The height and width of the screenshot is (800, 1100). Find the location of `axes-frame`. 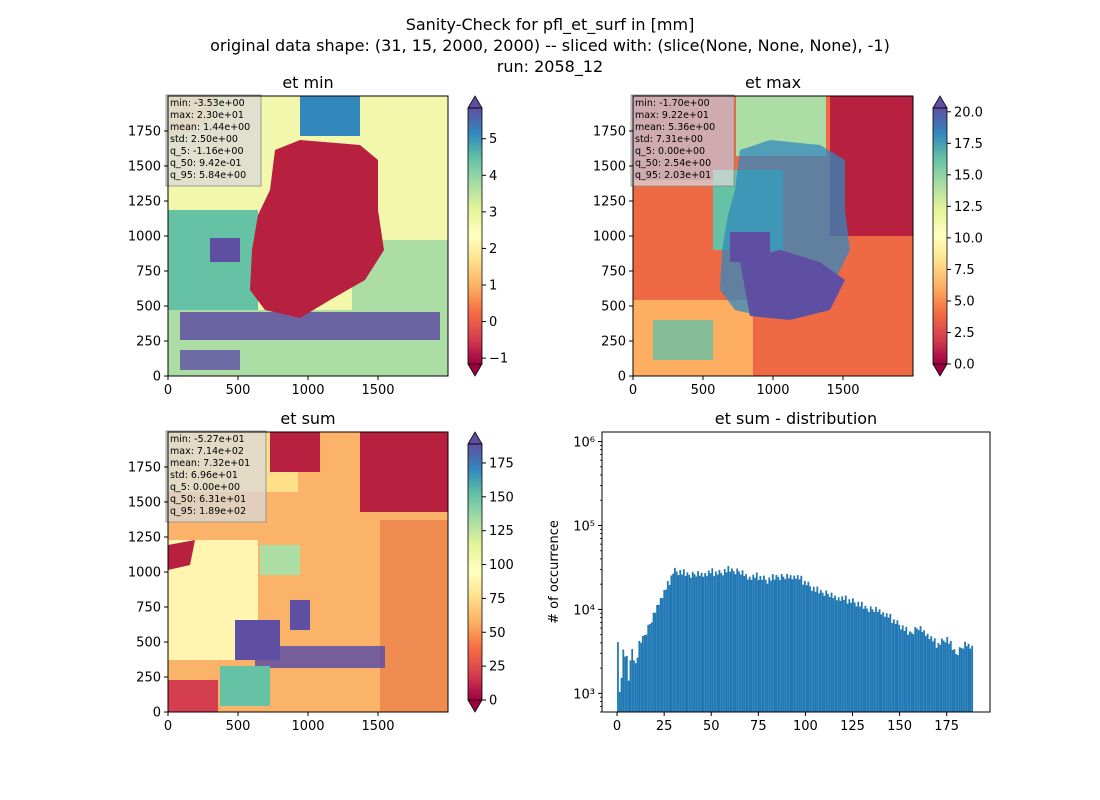

axes-frame is located at coordinates (796, 572).